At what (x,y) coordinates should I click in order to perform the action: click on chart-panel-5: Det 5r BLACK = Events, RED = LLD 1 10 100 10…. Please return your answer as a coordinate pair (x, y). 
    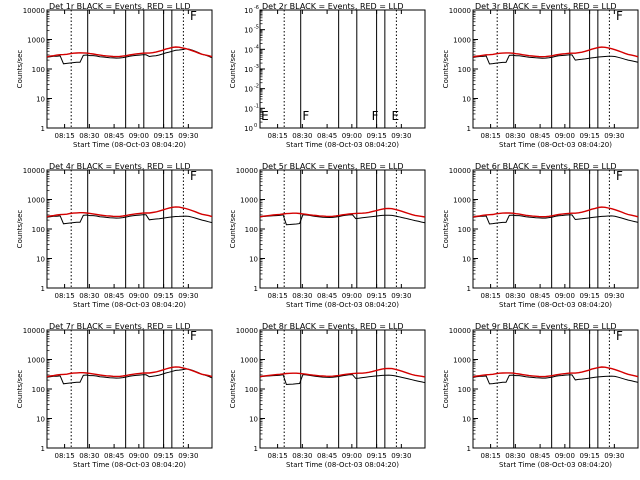
    Looking at the image, I should click on (327, 235).